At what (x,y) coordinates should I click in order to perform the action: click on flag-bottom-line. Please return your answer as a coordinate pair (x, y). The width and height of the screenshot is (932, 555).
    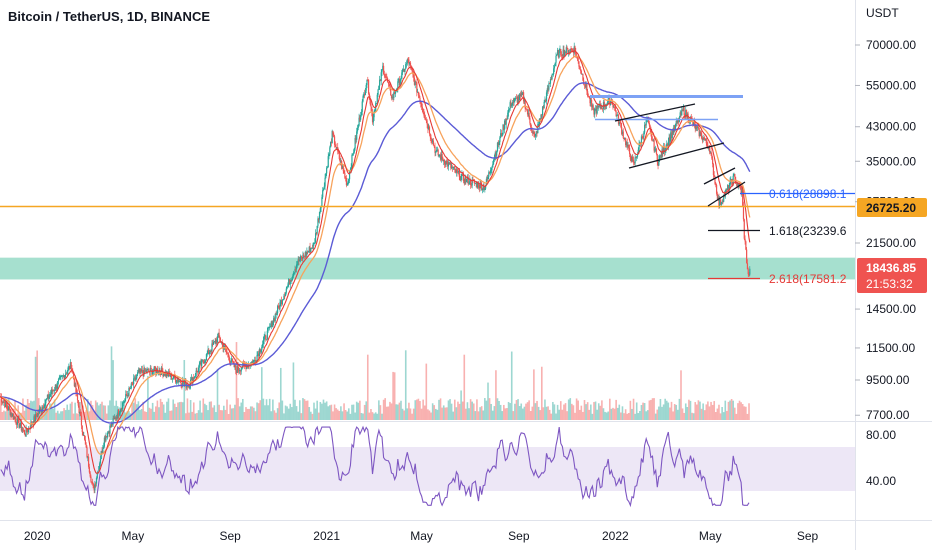
    Looking at the image, I should click on (726, 194).